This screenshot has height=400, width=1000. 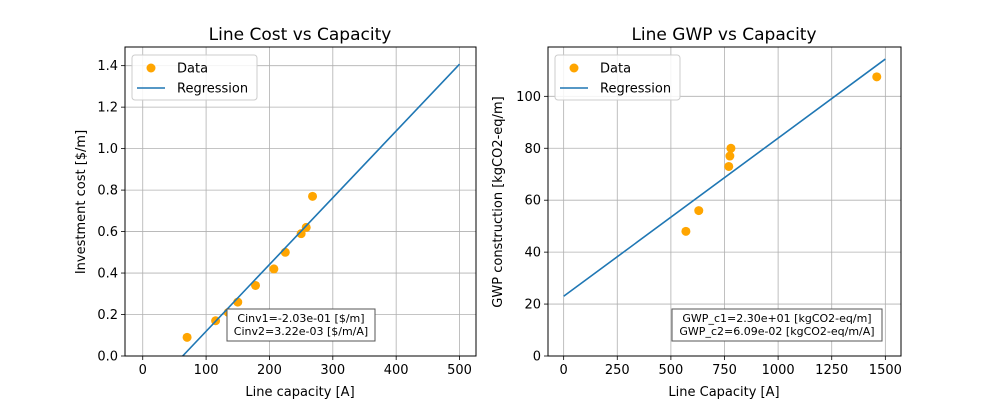 I want to click on right-legend-marker-swatch, so click(x=574, y=68).